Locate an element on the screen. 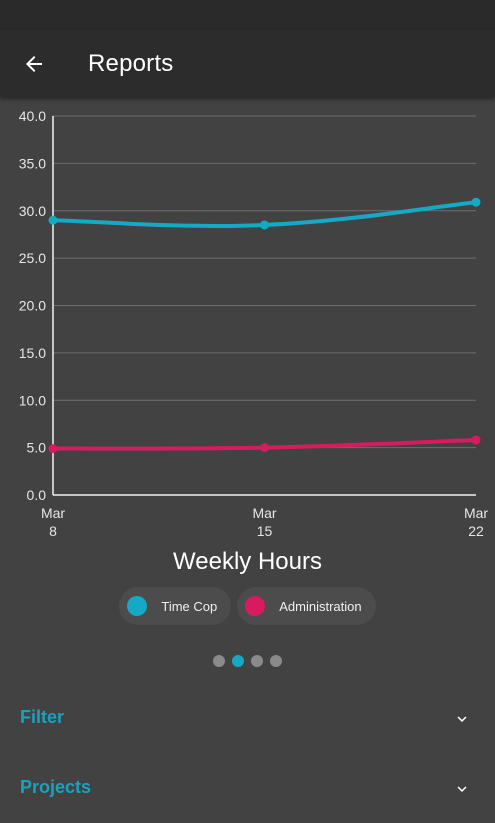 The width and height of the screenshot is (495, 823). legend-chip-time-cop: Time Cop is located at coordinates (175, 606).